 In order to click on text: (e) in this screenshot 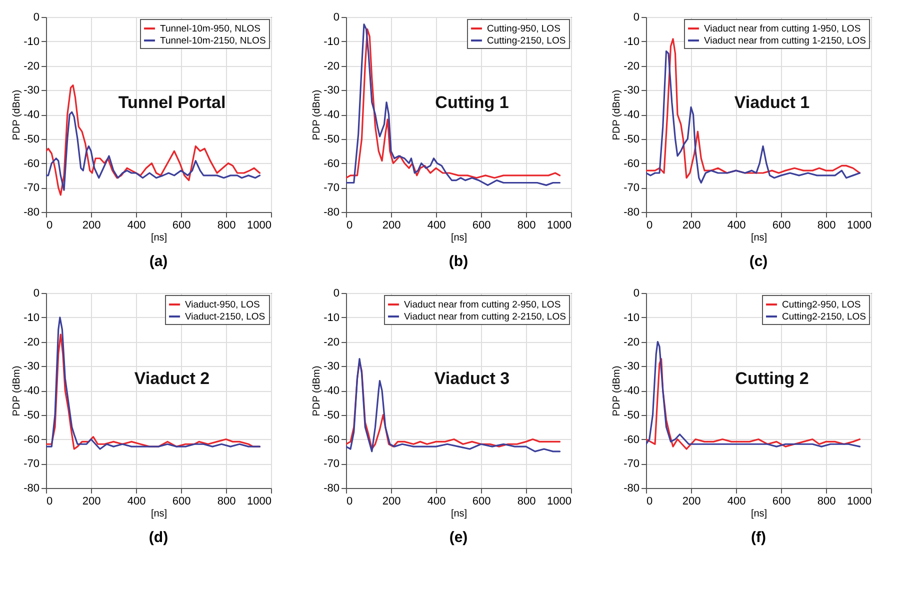, I will do `click(458, 537)`.